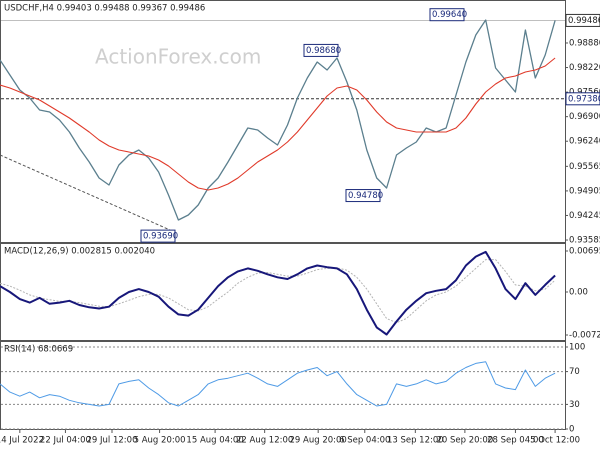 This screenshot has width=600, height=450. Describe the element at coordinates (584, 336) in the screenshot. I see `y-tick-label: -0.007294` at that location.